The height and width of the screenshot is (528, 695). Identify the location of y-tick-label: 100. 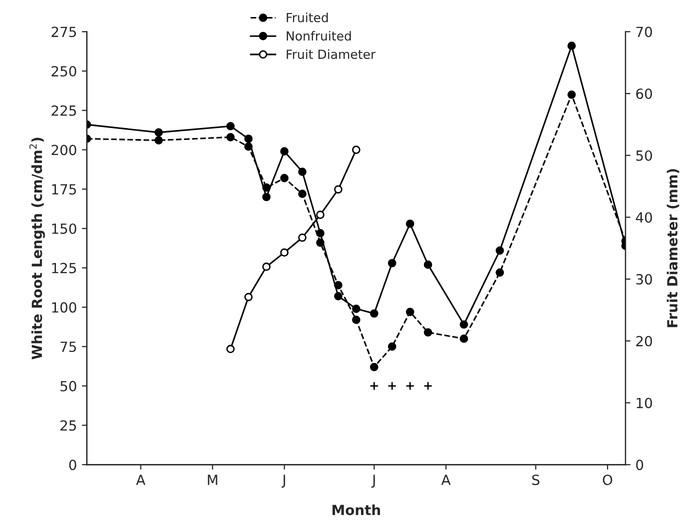
(64, 307).